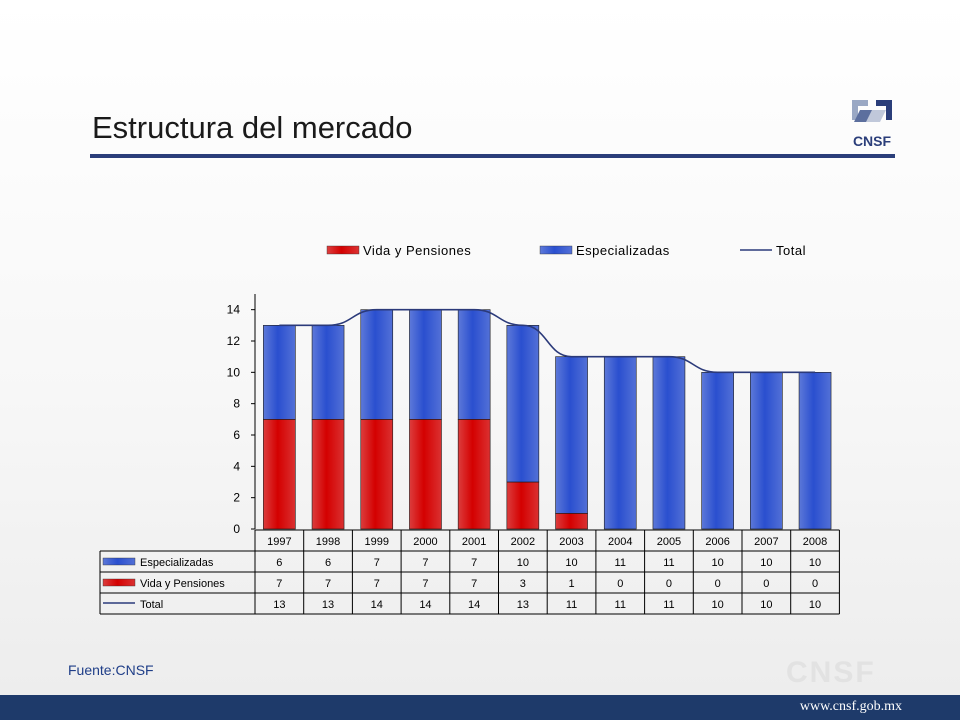 The image size is (960, 720). I want to click on table-cell-vida-y-pensiones-1999: 7, so click(377, 584).